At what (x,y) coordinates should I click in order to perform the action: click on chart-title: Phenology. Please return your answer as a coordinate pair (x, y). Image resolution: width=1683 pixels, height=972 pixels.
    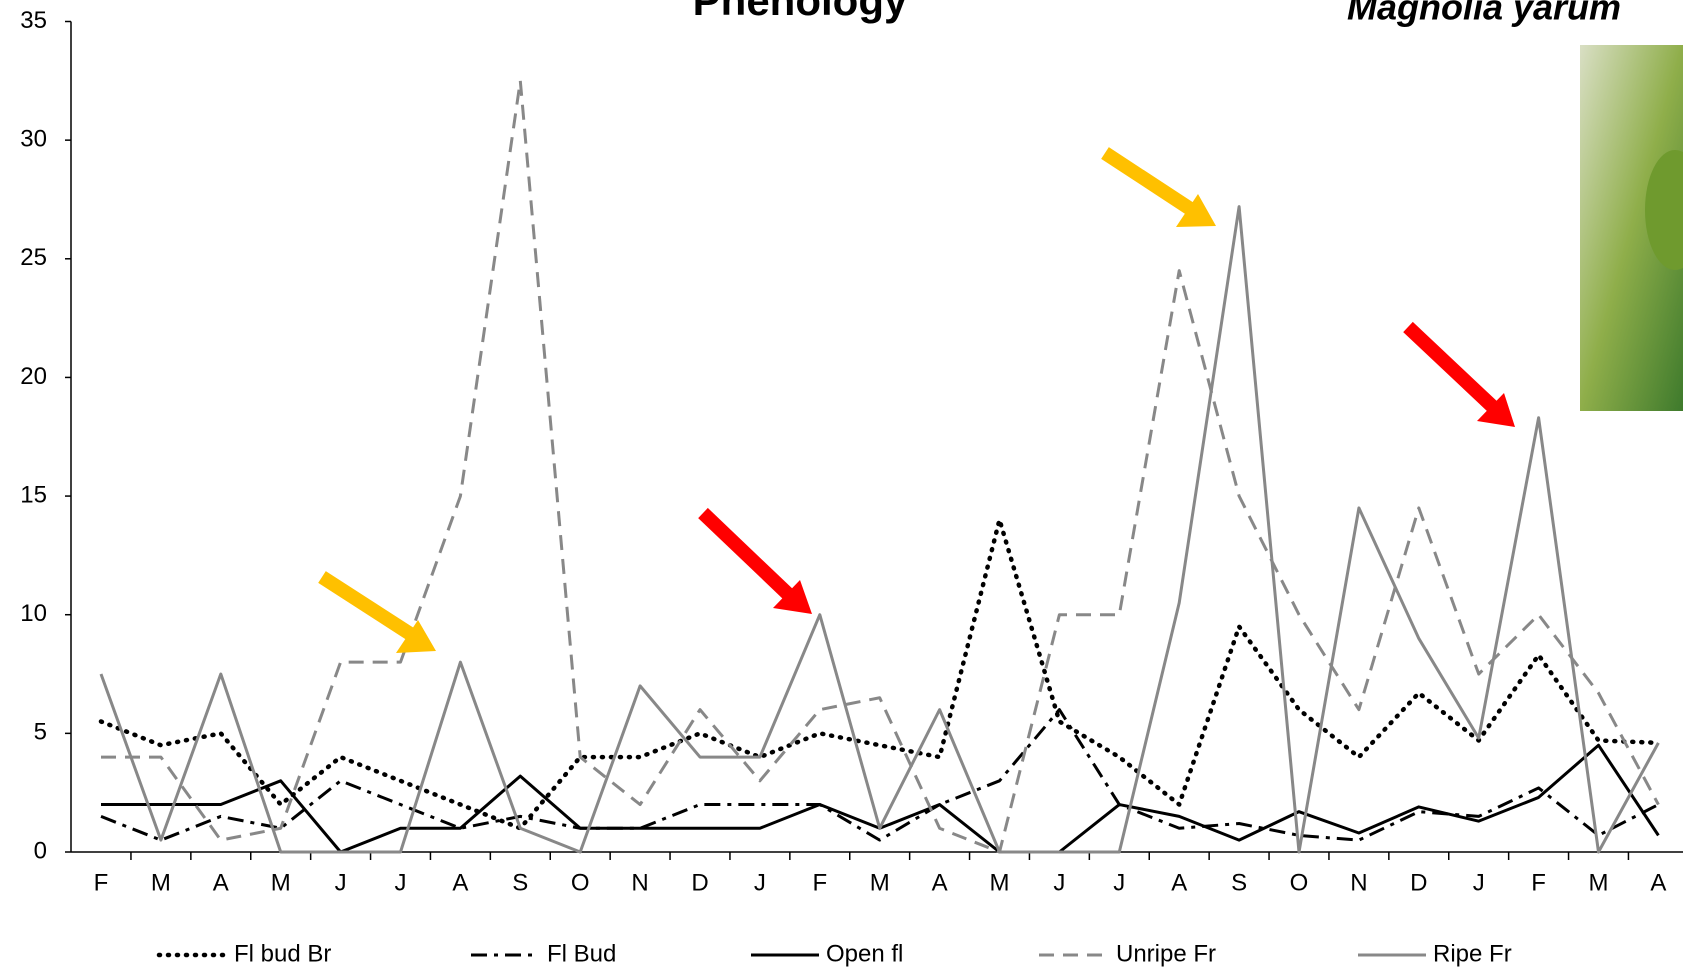
    Looking at the image, I should click on (800, 12).